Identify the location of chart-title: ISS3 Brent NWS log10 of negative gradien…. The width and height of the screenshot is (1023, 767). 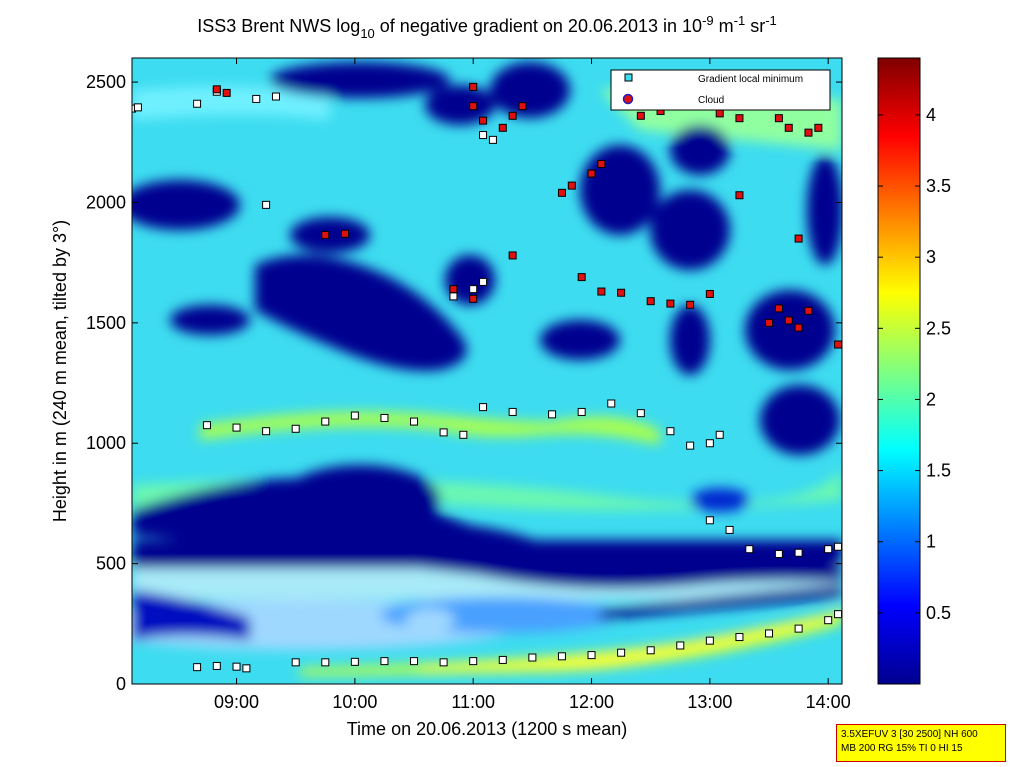
(487, 27).